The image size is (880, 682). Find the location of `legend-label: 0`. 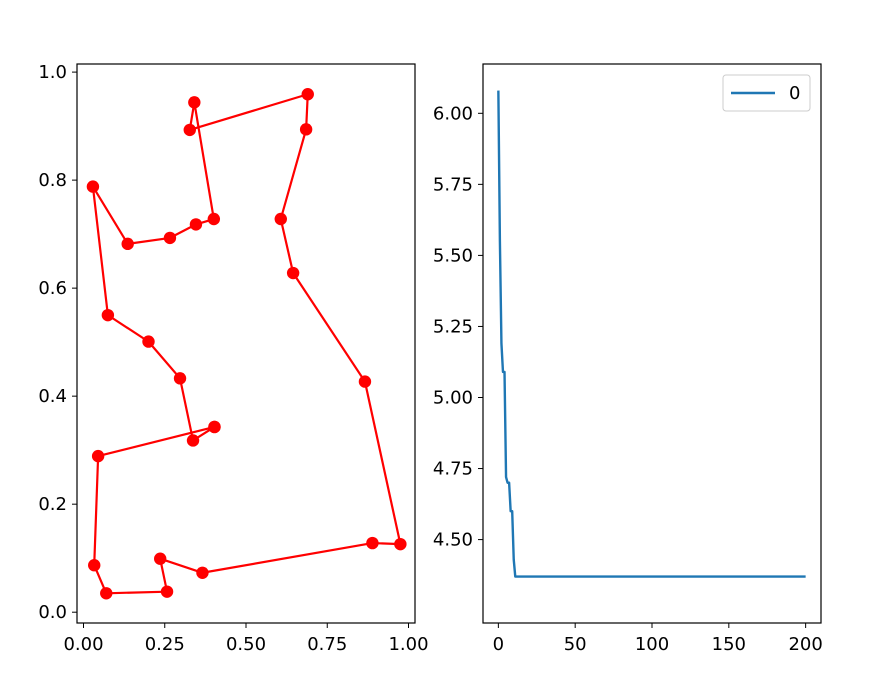

legend-label: 0 is located at coordinates (794, 93).